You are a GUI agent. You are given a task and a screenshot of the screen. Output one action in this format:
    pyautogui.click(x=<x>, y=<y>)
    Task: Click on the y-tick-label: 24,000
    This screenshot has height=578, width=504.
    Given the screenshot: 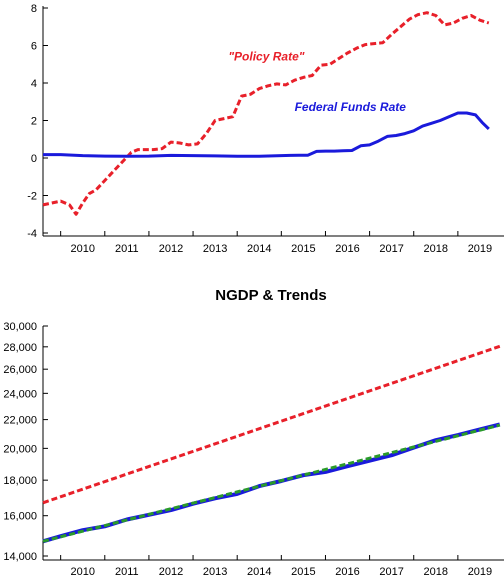 What is the action you would take?
    pyautogui.click(x=20, y=394)
    